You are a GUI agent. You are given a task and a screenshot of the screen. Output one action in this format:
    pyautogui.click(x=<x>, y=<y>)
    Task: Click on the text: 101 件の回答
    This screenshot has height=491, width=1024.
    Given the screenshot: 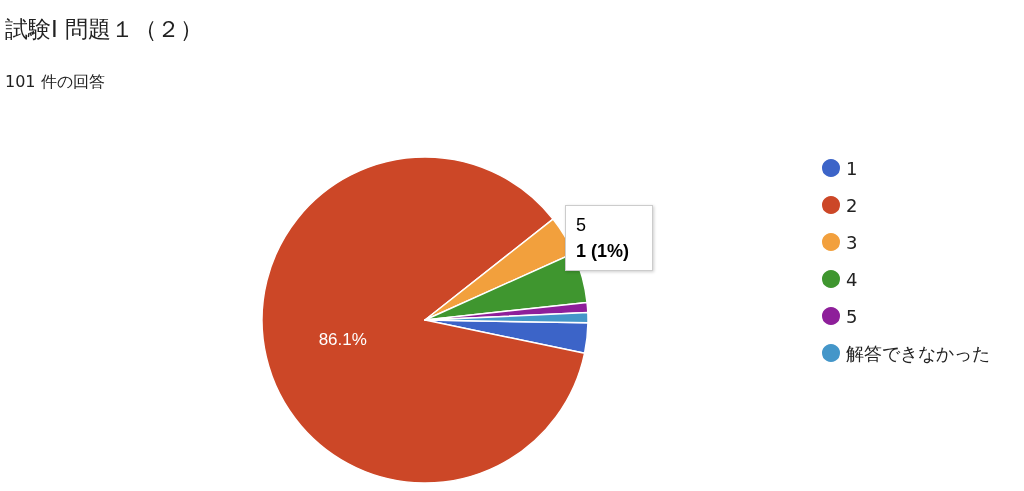 What is the action you would take?
    pyautogui.click(x=55, y=81)
    